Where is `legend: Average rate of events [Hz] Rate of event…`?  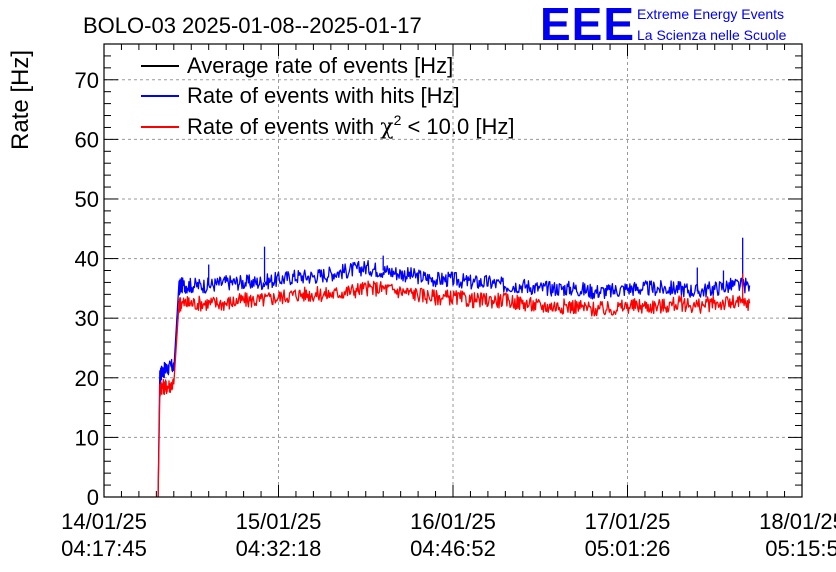
legend: Average rate of events [Hz] Rate of event… is located at coordinates (327, 96).